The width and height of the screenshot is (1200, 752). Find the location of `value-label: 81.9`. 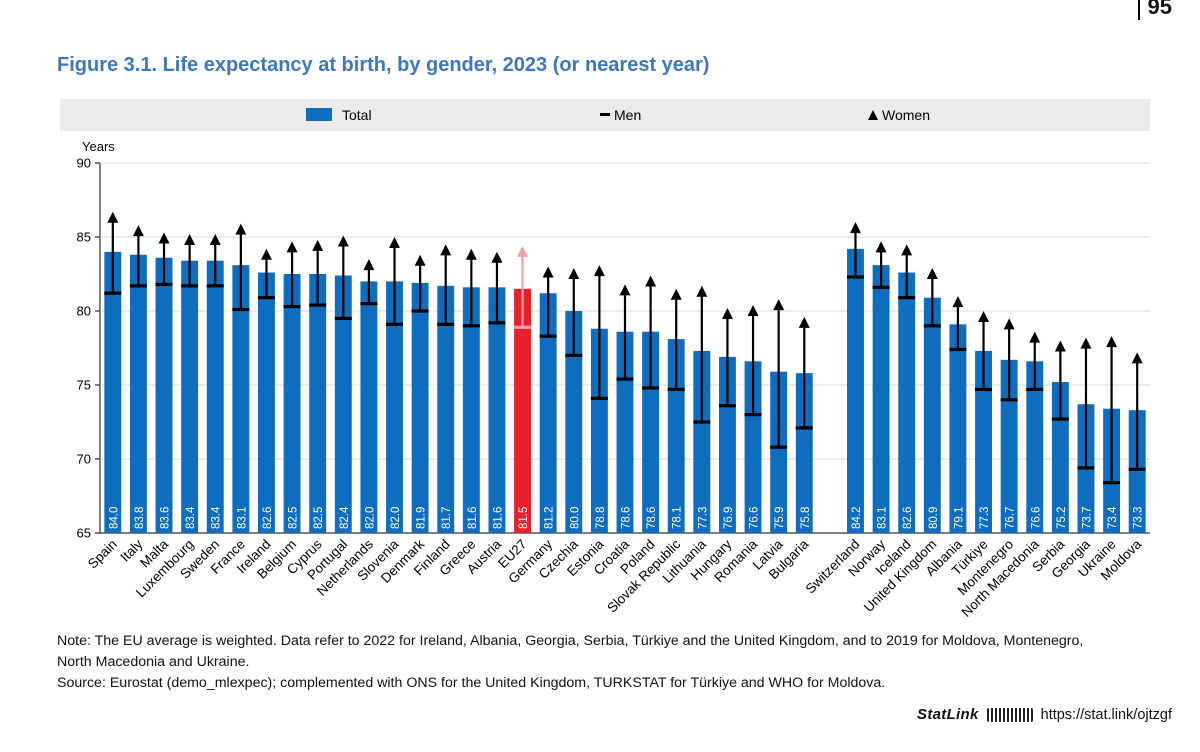

value-label: 81.9 is located at coordinates (422, 518).